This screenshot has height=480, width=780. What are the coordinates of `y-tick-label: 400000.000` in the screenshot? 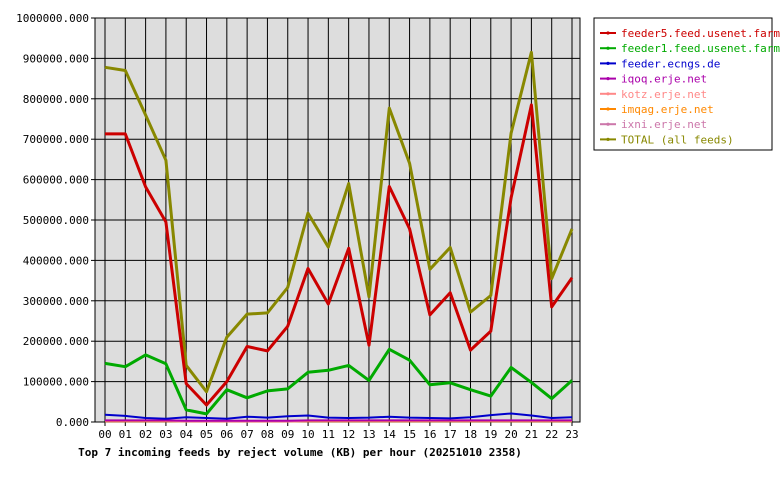 It's located at (56, 260).